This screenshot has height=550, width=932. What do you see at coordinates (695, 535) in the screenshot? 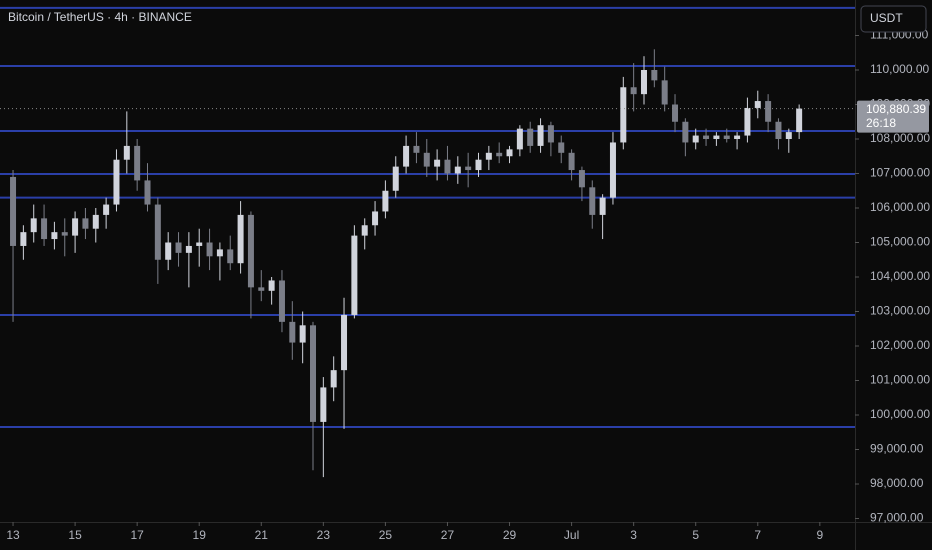
I see `x-tick-label: 5` at bounding box center [695, 535].